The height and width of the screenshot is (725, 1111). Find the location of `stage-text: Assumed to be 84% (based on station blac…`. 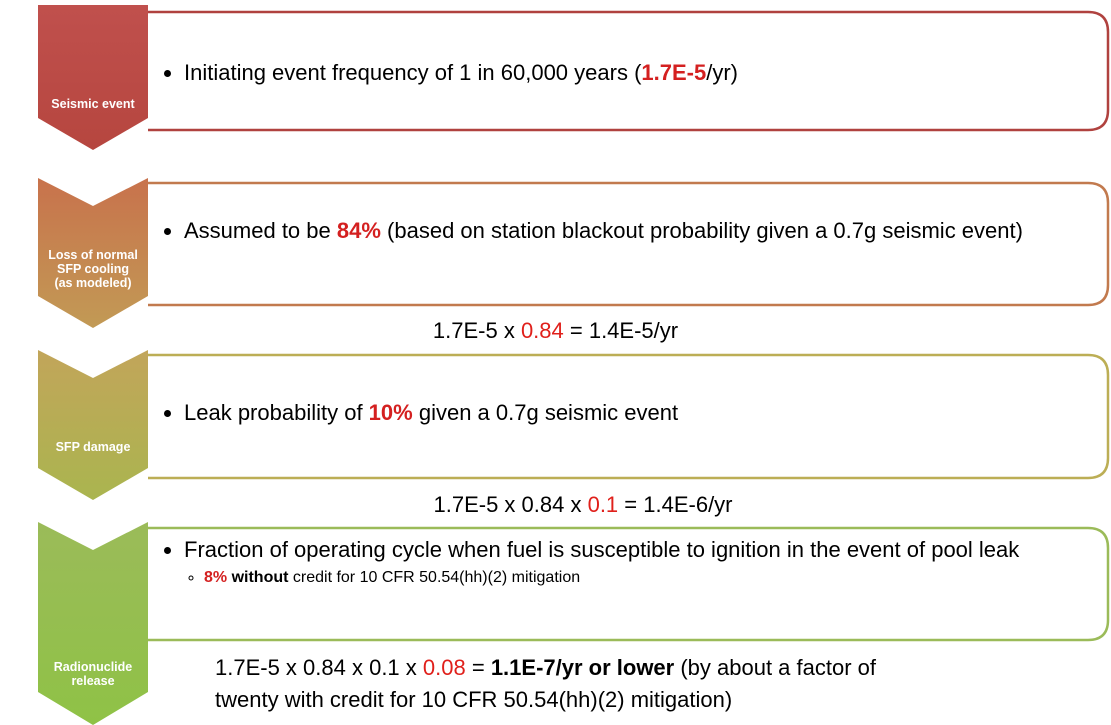

stage-text: Assumed to be 84% (based on station blac… is located at coordinates (624, 231).